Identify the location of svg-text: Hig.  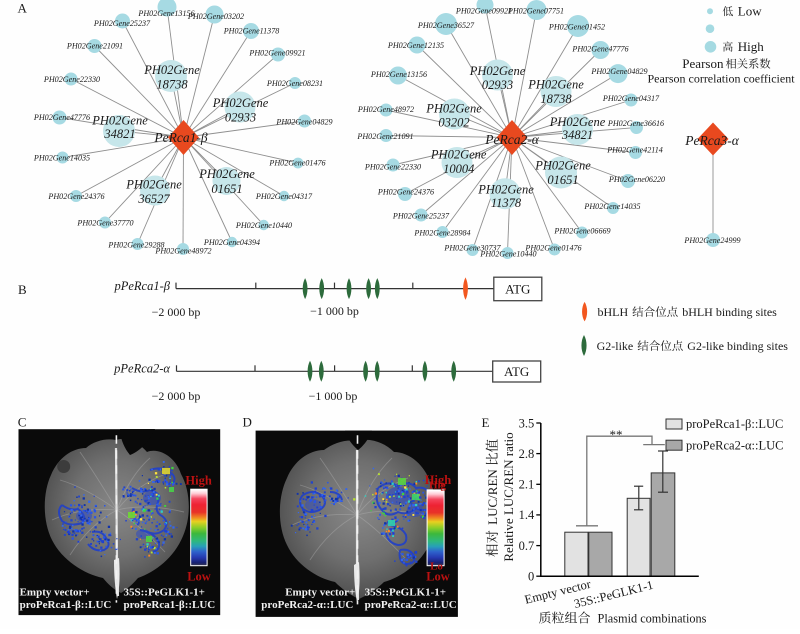
(438, 486).